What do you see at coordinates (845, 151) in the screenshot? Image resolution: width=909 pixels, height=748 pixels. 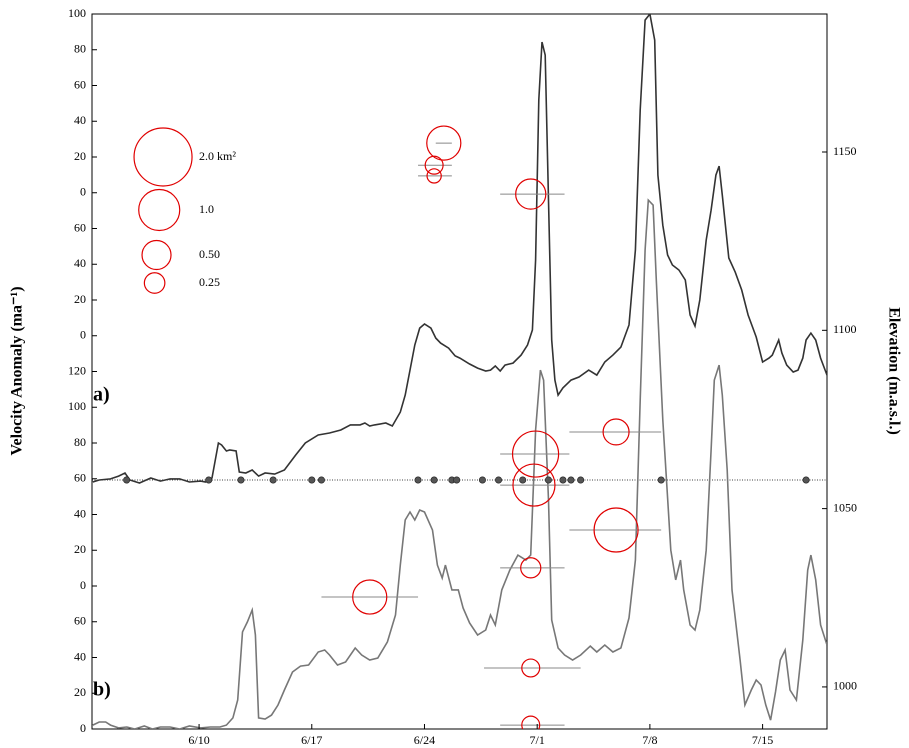 I see `y2-tick-label: 1150` at bounding box center [845, 151].